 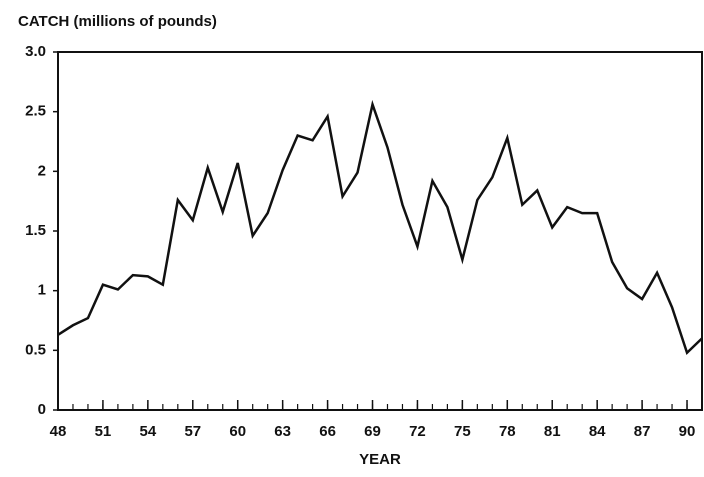 I want to click on y-tick-label: 3.0, so click(x=35, y=51).